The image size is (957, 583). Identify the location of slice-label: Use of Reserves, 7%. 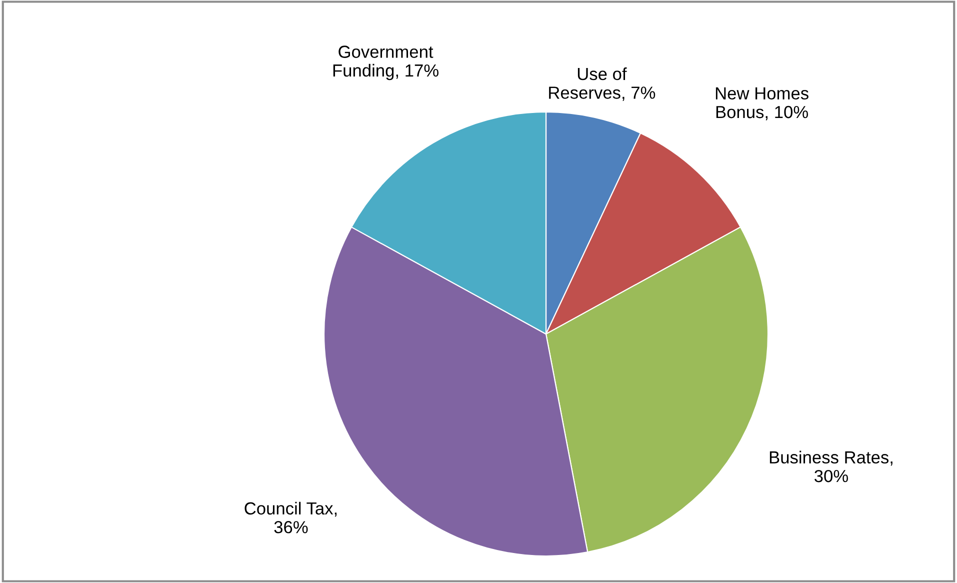
(602, 84).